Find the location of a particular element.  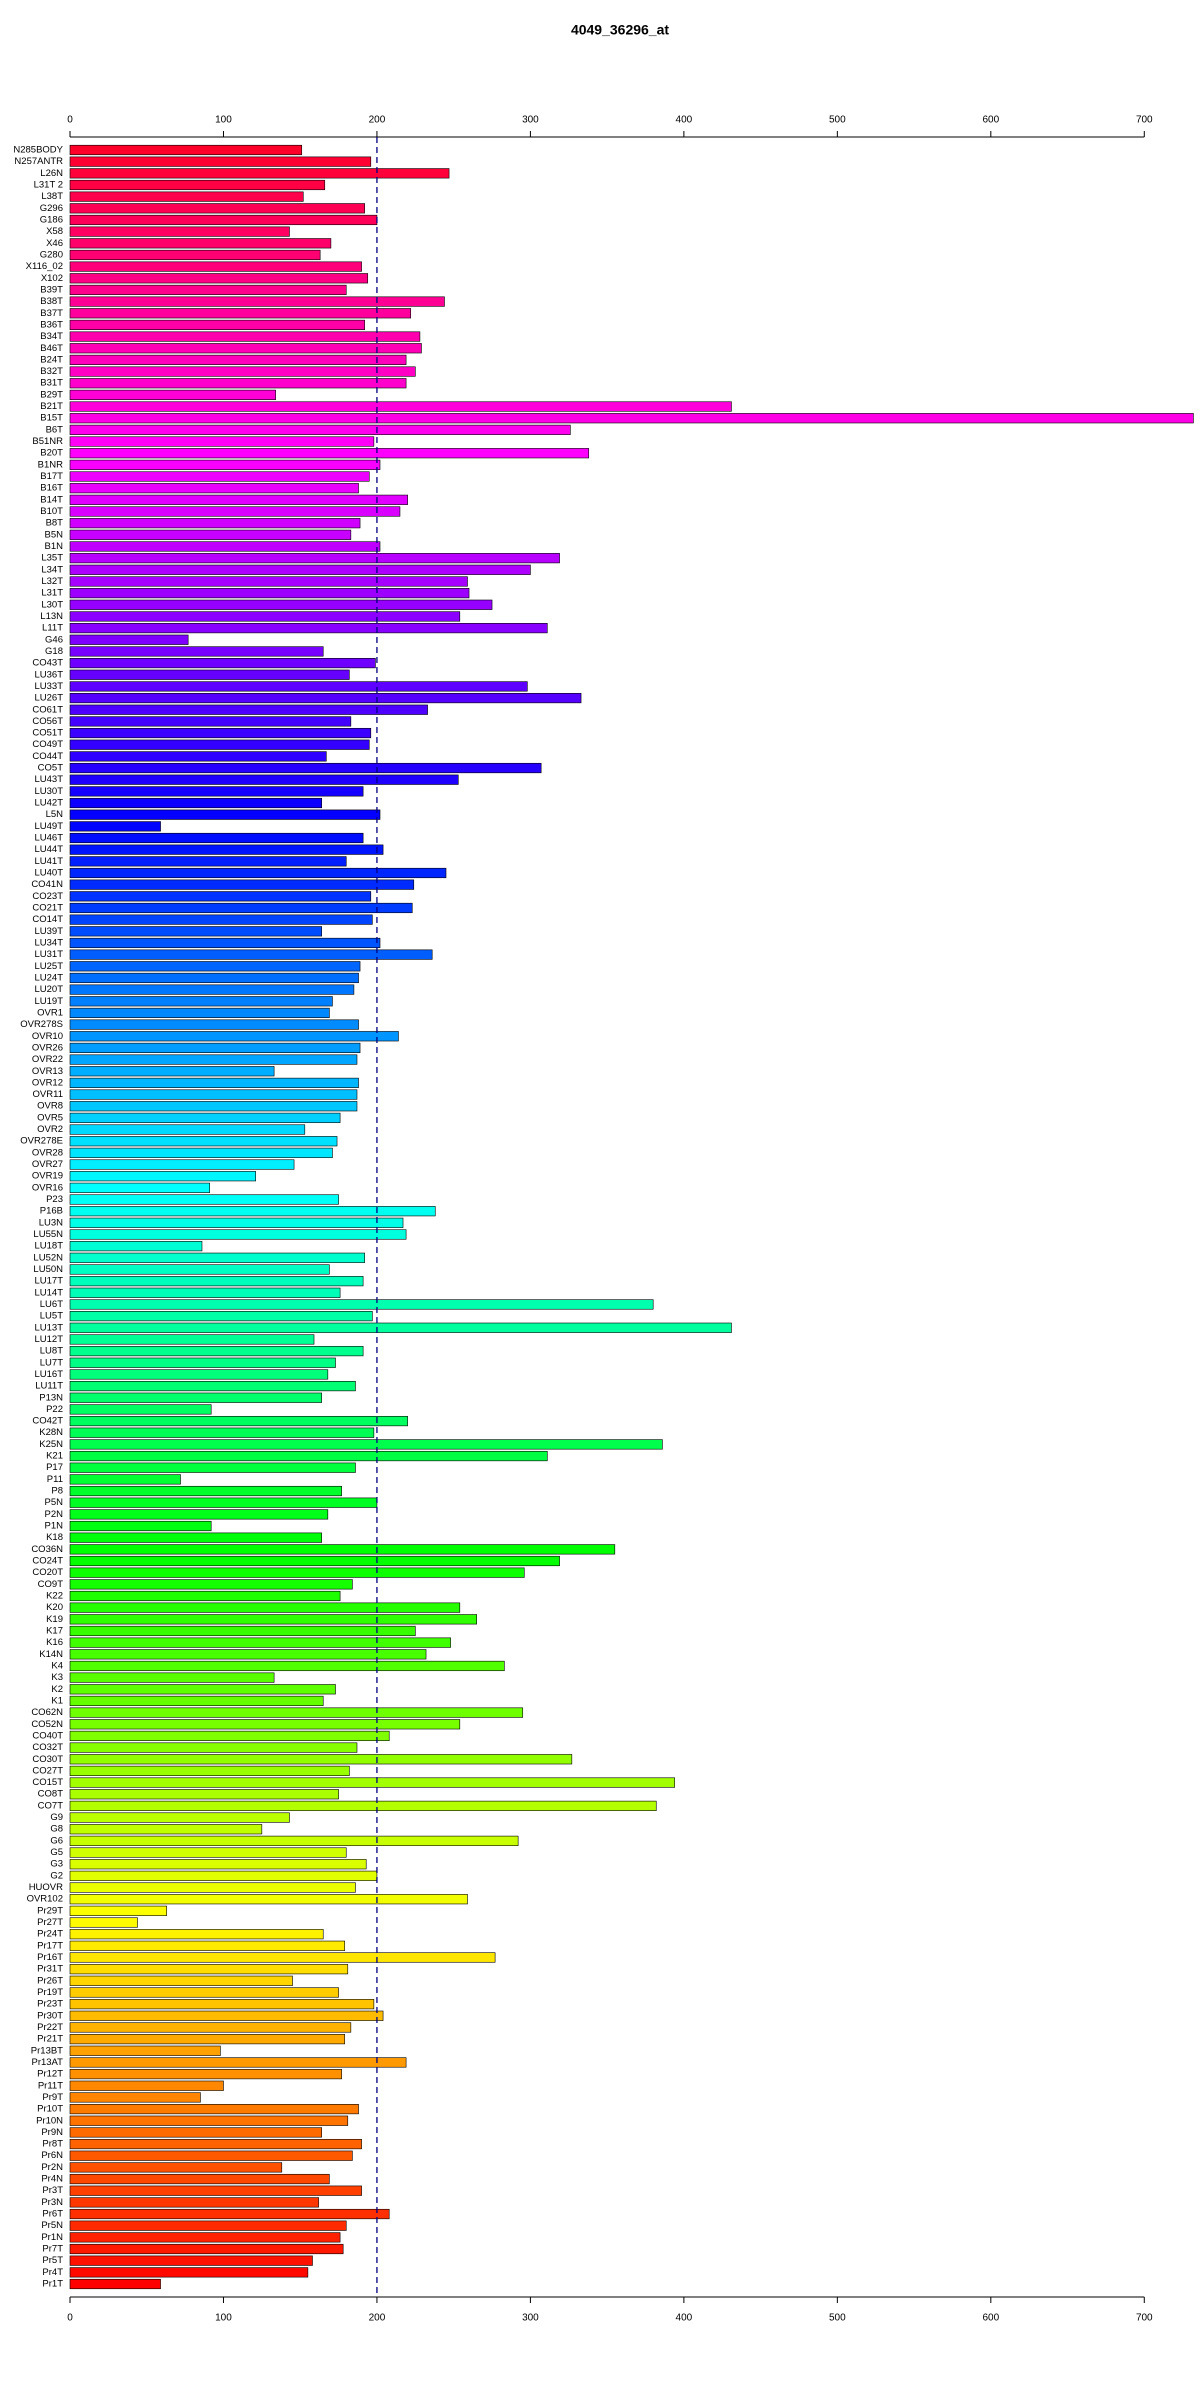

y-tick-label: G280 is located at coordinates (51, 254).